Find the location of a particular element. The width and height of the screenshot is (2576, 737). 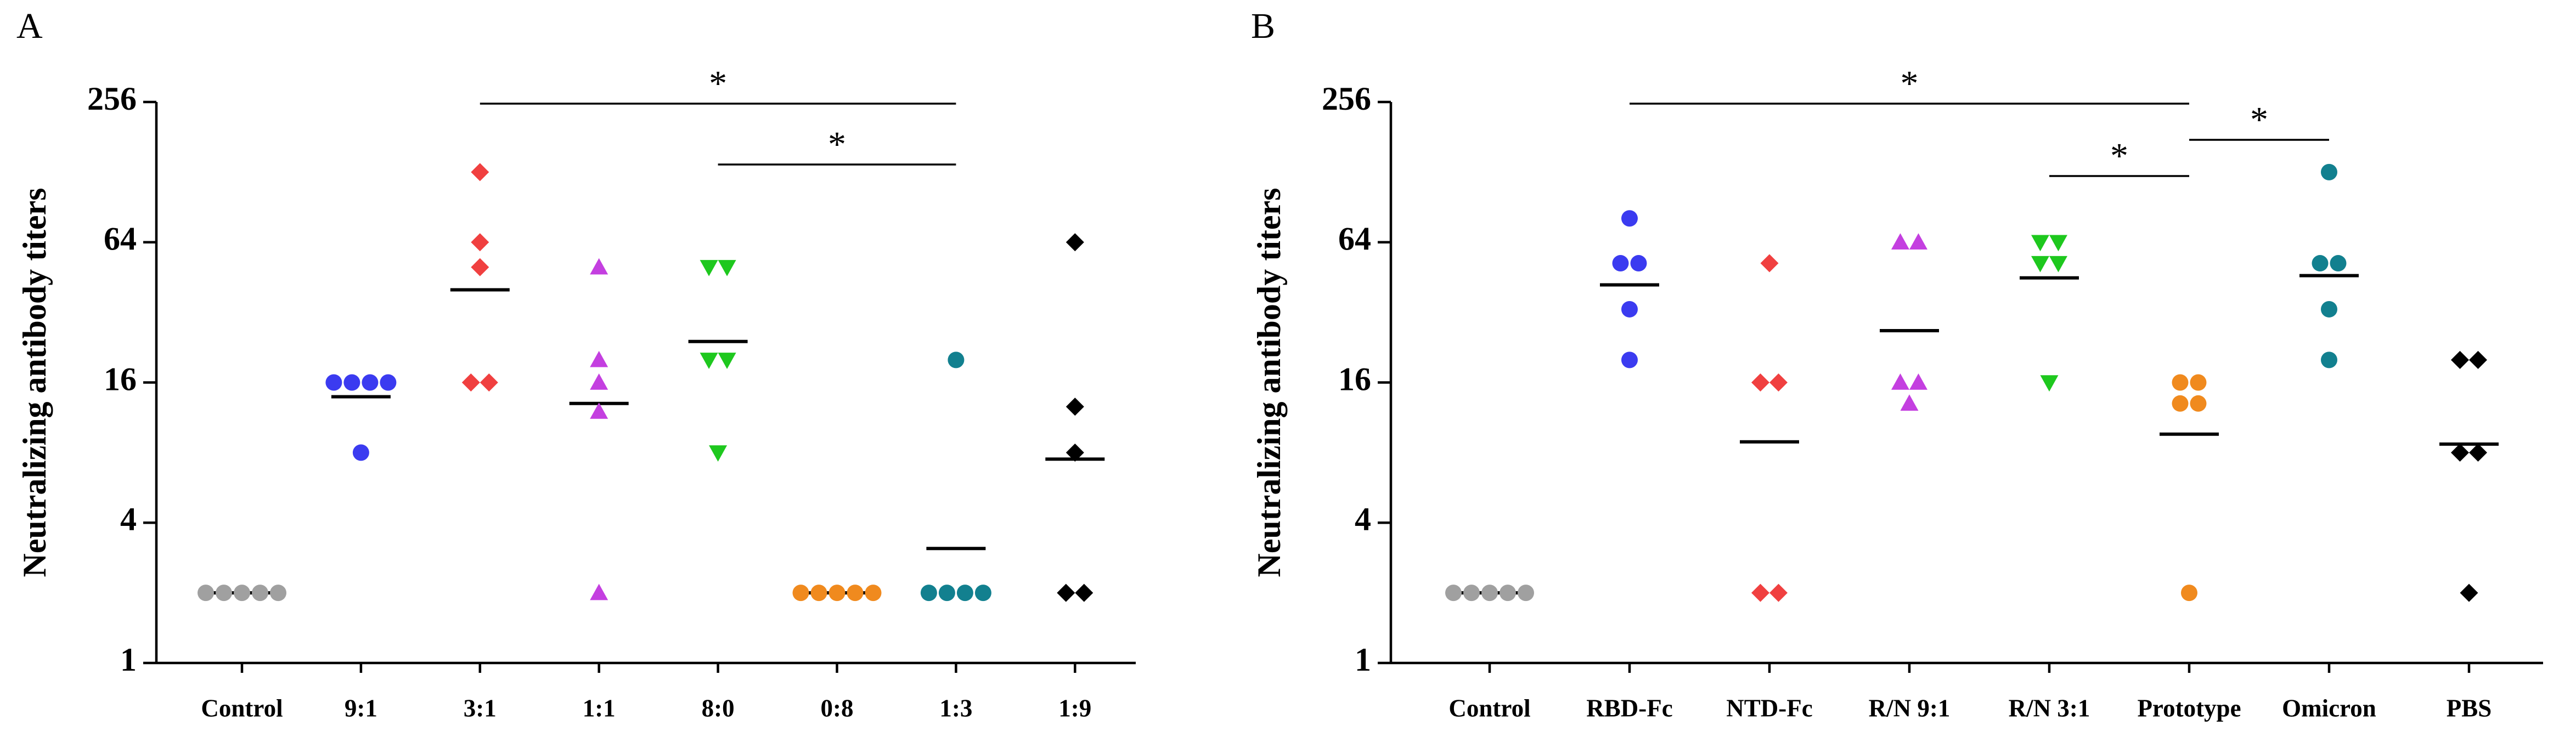

x-tick-label: Prototype is located at coordinates (2189, 708).